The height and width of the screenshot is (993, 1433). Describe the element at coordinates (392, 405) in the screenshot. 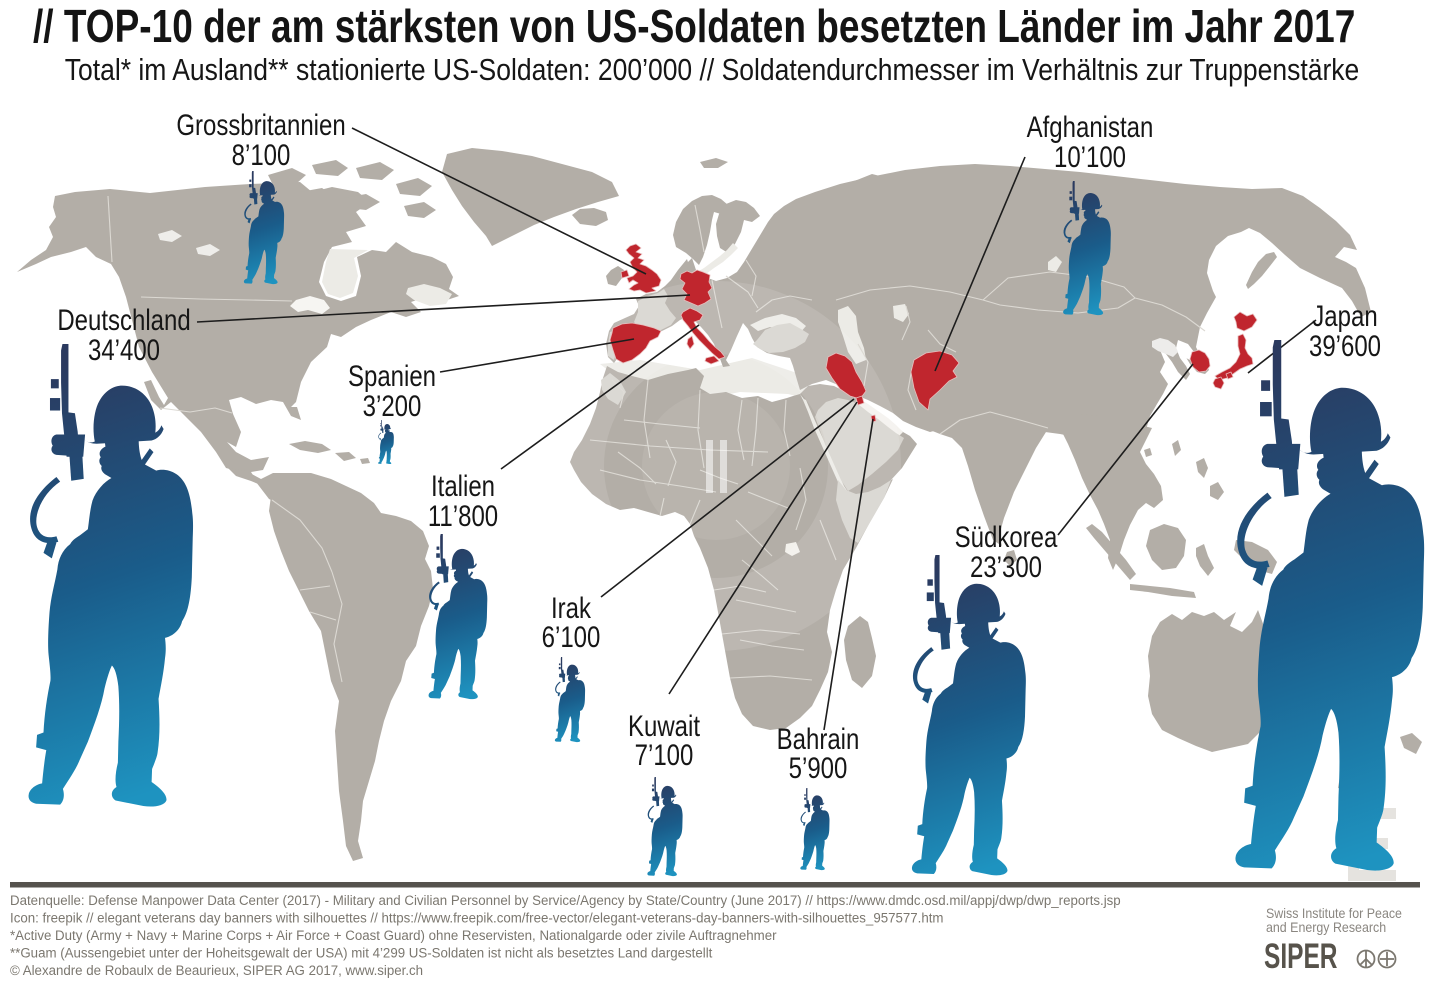

I see `svg-text: 3’200` at that location.